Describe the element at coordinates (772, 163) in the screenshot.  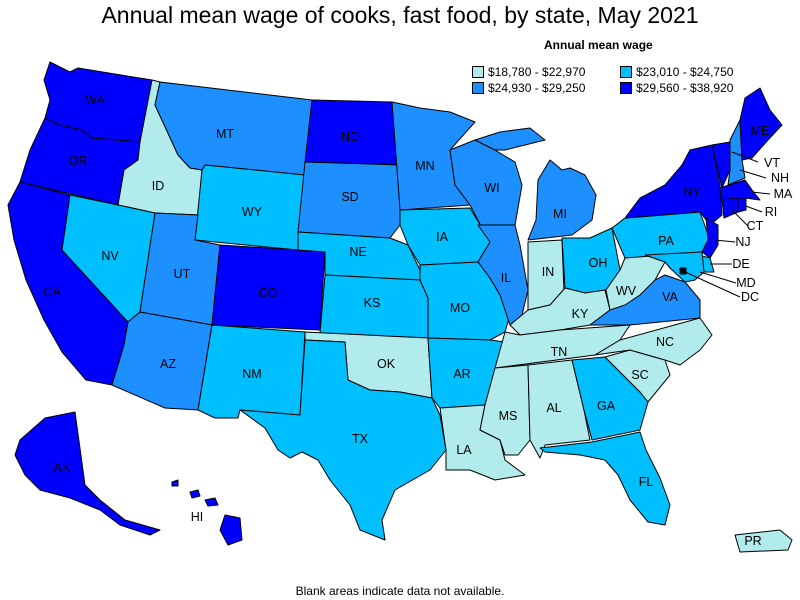
I see `label-VT: VT` at that location.